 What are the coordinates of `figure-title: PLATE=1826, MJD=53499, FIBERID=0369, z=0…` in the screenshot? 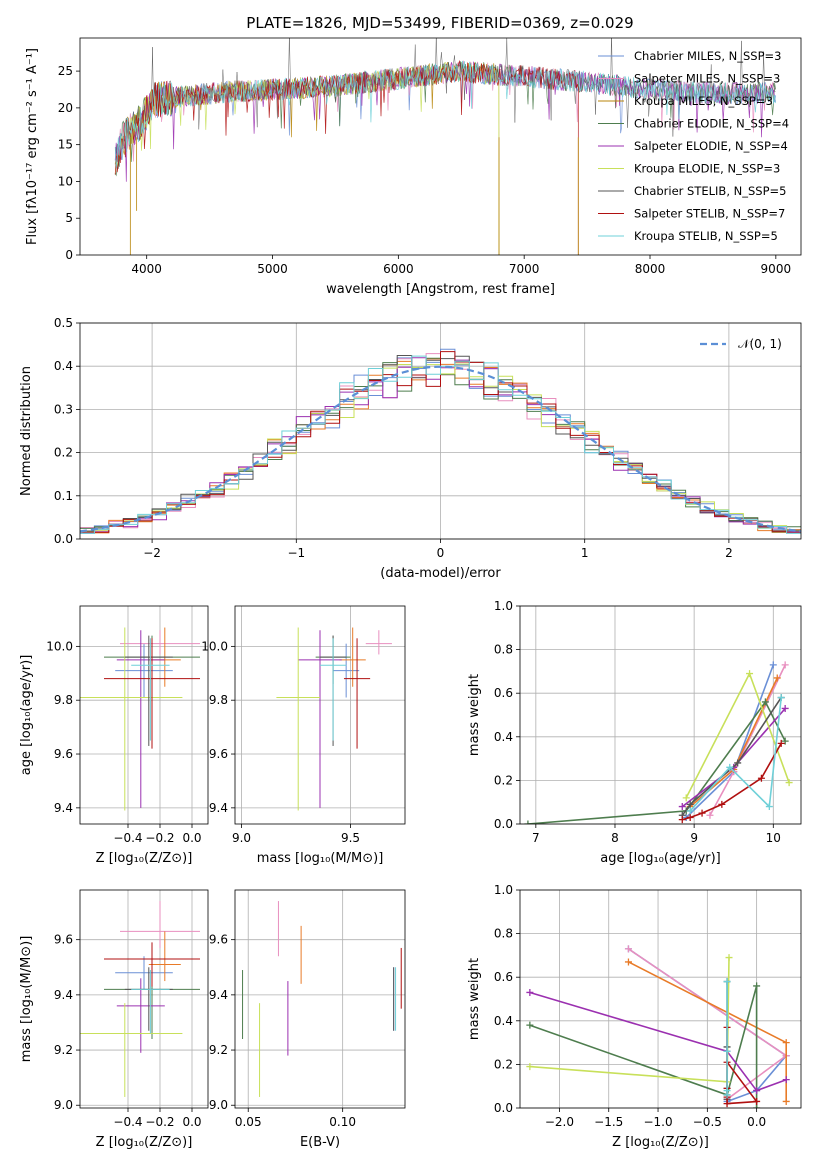 It's located at (439, 23).